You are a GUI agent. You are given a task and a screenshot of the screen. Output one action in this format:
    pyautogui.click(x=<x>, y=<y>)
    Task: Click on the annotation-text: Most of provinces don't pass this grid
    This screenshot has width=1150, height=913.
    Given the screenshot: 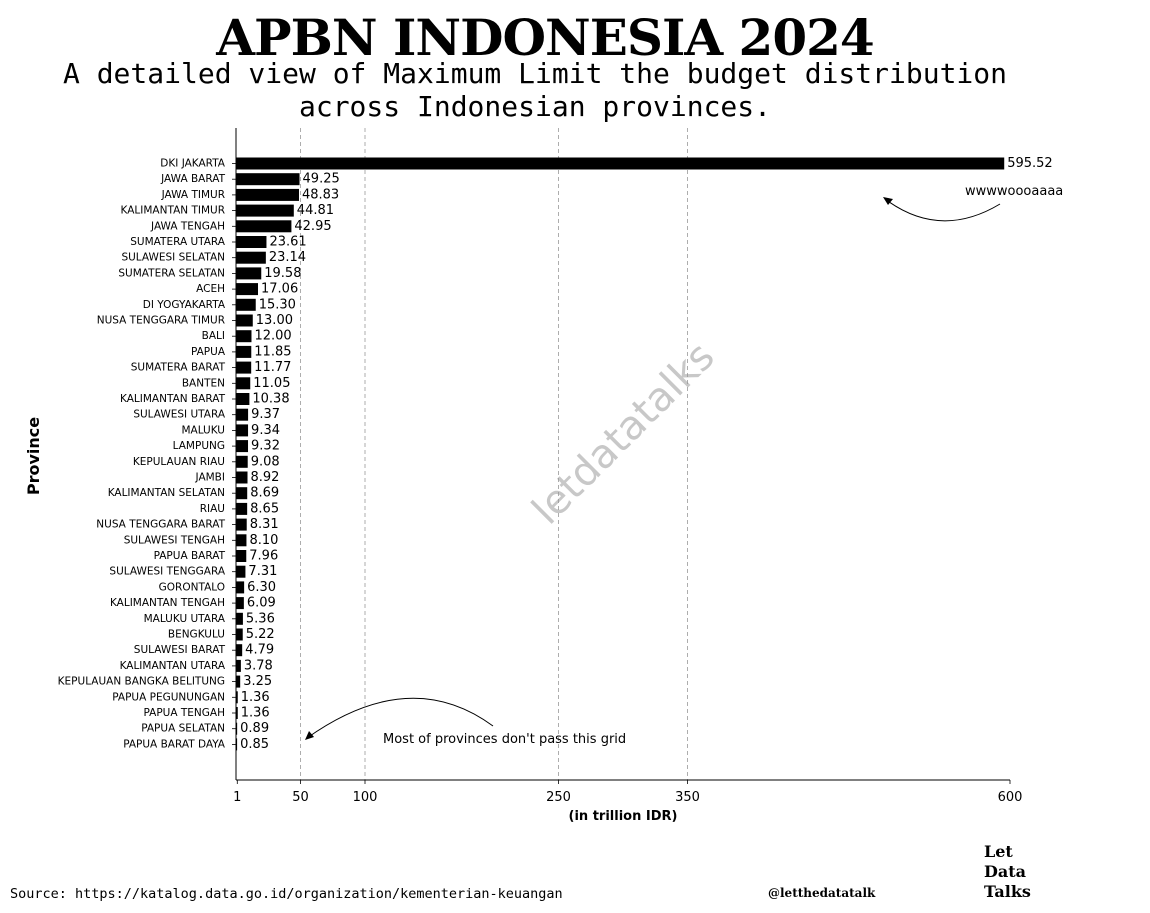 What is the action you would take?
    pyautogui.click(x=504, y=739)
    